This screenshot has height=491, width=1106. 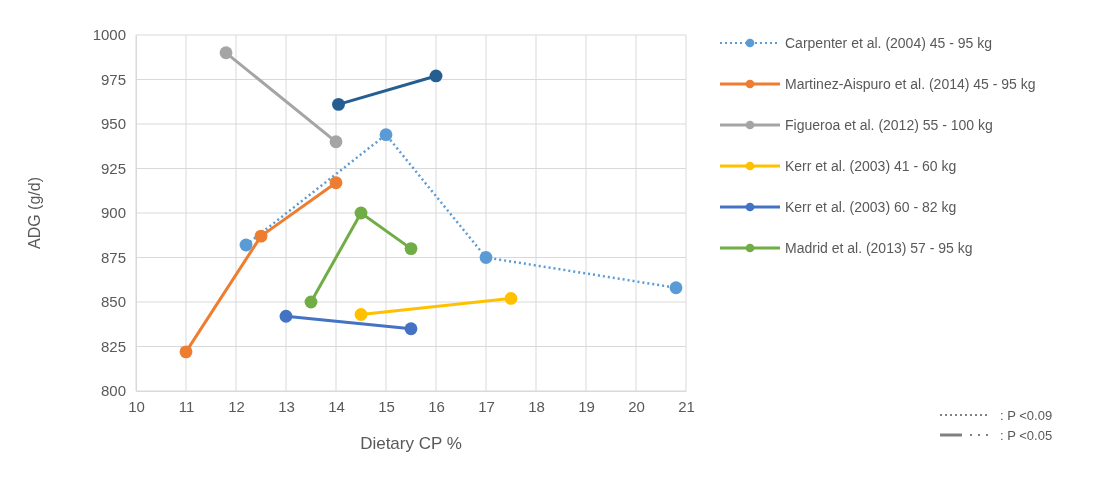 I want to click on x-tick-label: 15, so click(x=386, y=406).